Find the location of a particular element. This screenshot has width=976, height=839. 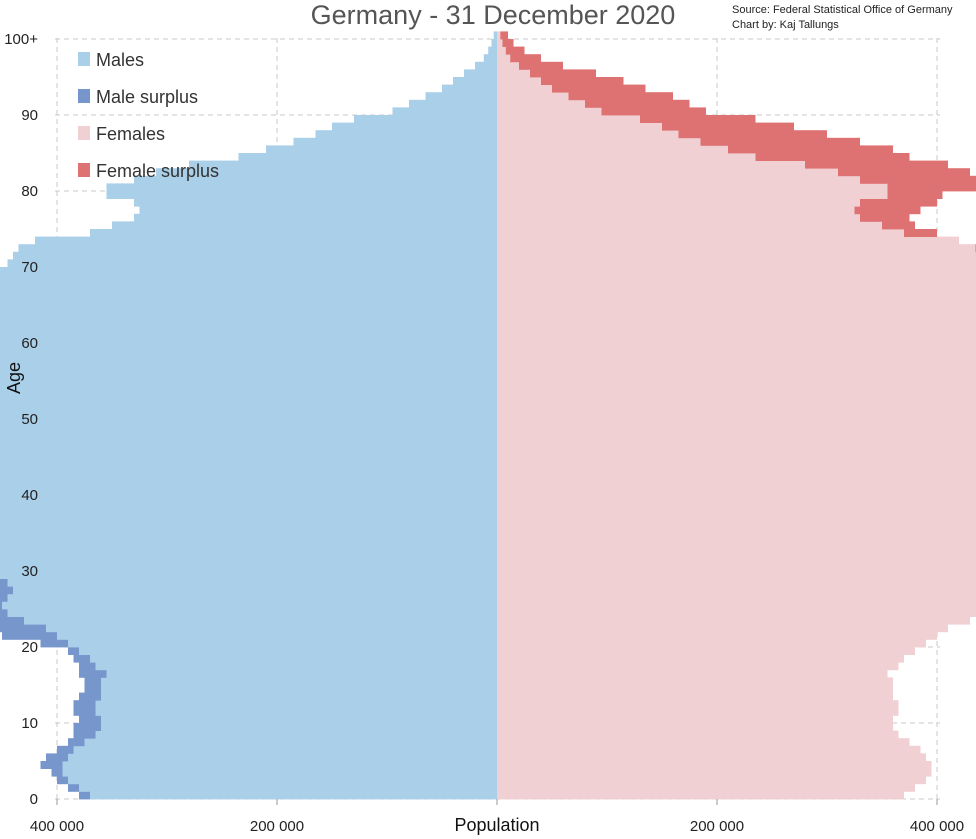

x-tick-label: 400 000 is located at coordinates (937, 826).